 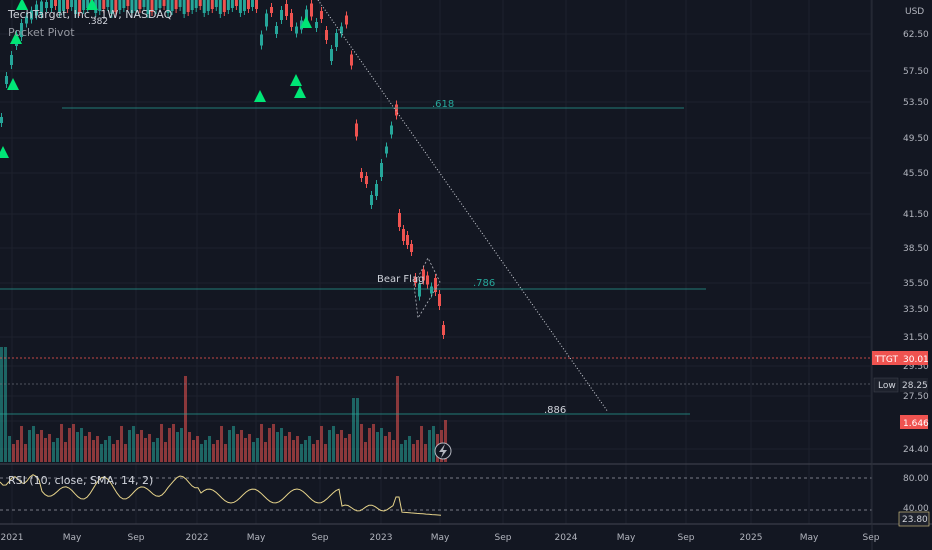 What do you see at coordinates (90, 14) in the screenshot?
I see `symbol-title: TechTarget, Inc., 1W, NASDAQ` at bounding box center [90, 14].